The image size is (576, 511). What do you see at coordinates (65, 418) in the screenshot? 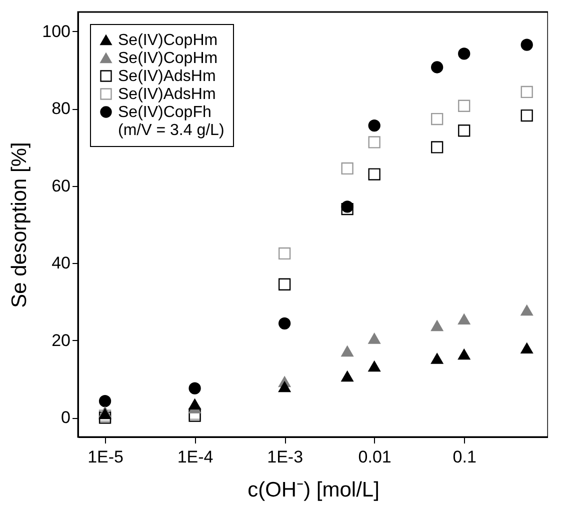
I see `y-tick-label: 0` at bounding box center [65, 418].